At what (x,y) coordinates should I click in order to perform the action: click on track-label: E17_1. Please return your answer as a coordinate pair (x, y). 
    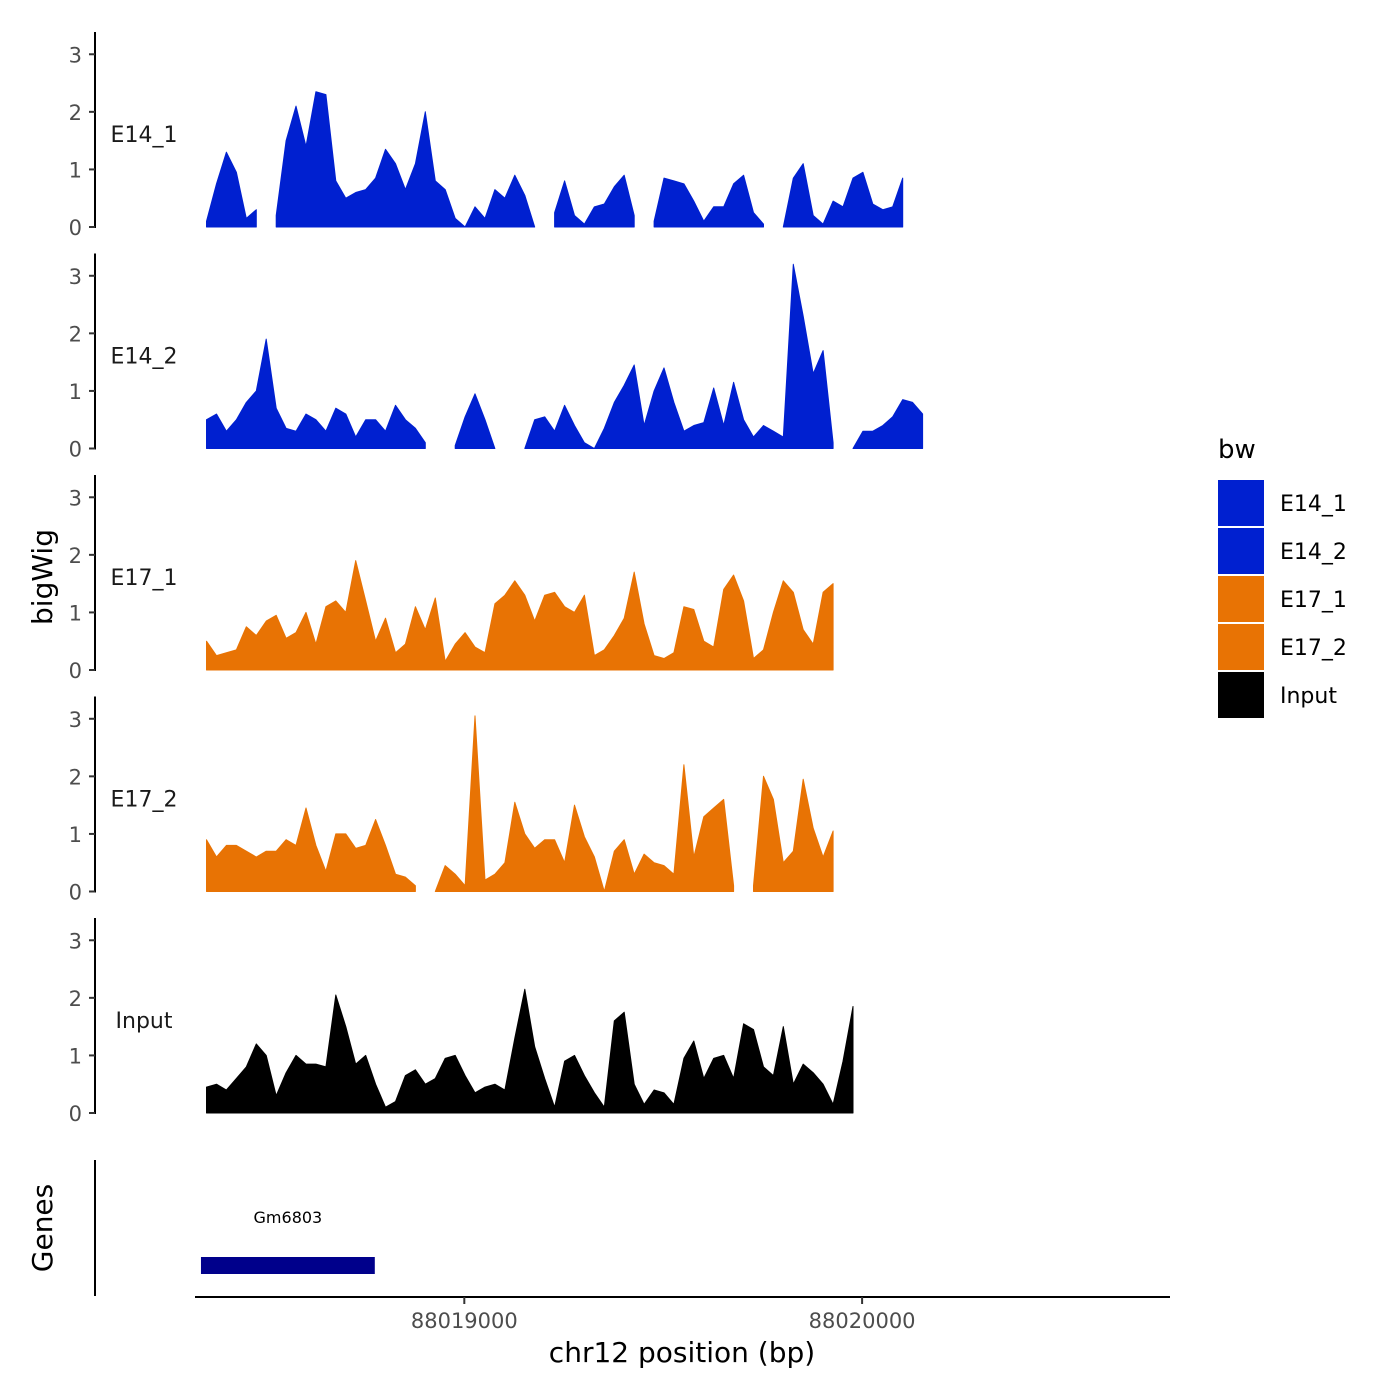
    Looking at the image, I should click on (144, 578).